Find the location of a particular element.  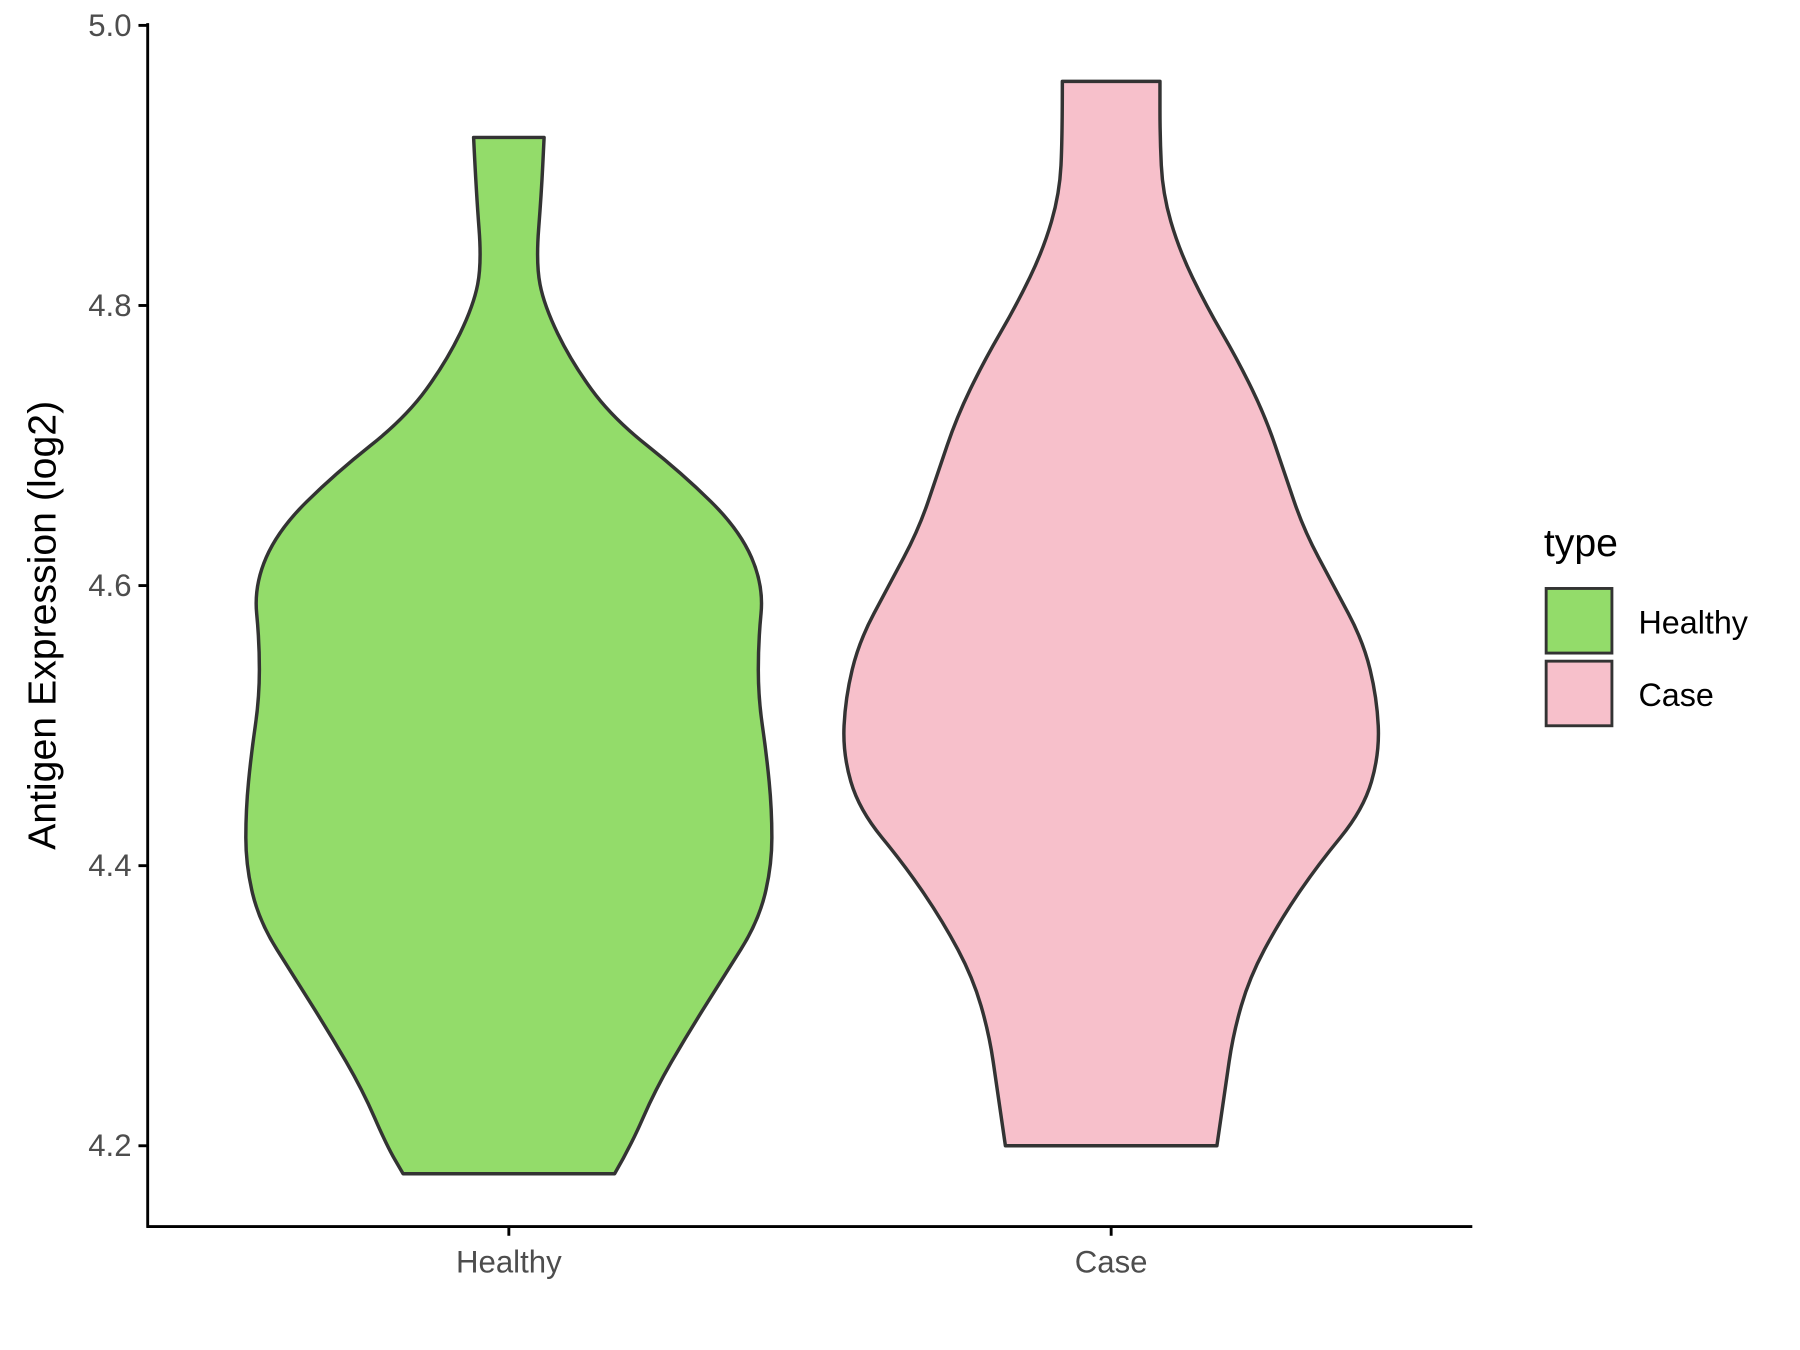

x-tick-label: Healthy is located at coordinates (509, 1262).